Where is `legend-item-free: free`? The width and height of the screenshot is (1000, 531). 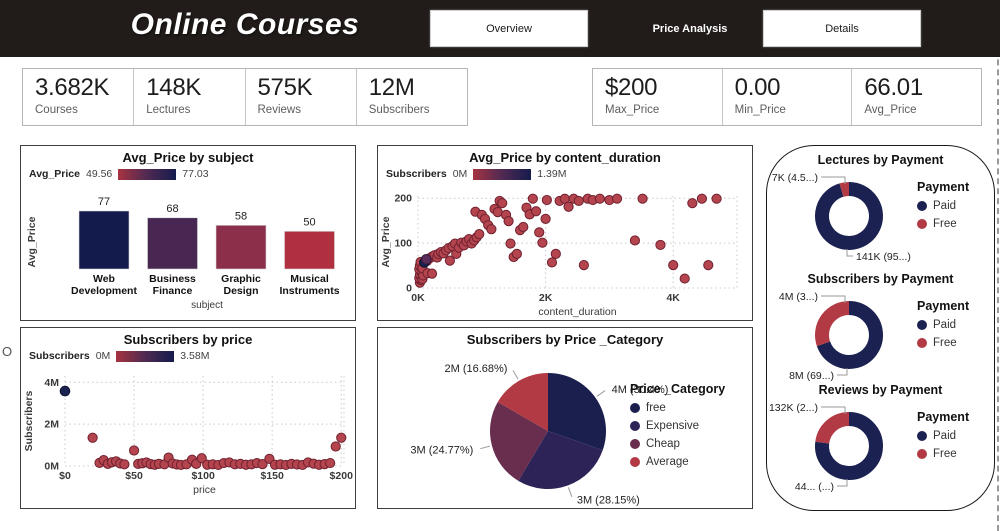
legend-item-free: free is located at coordinates (677, 408).